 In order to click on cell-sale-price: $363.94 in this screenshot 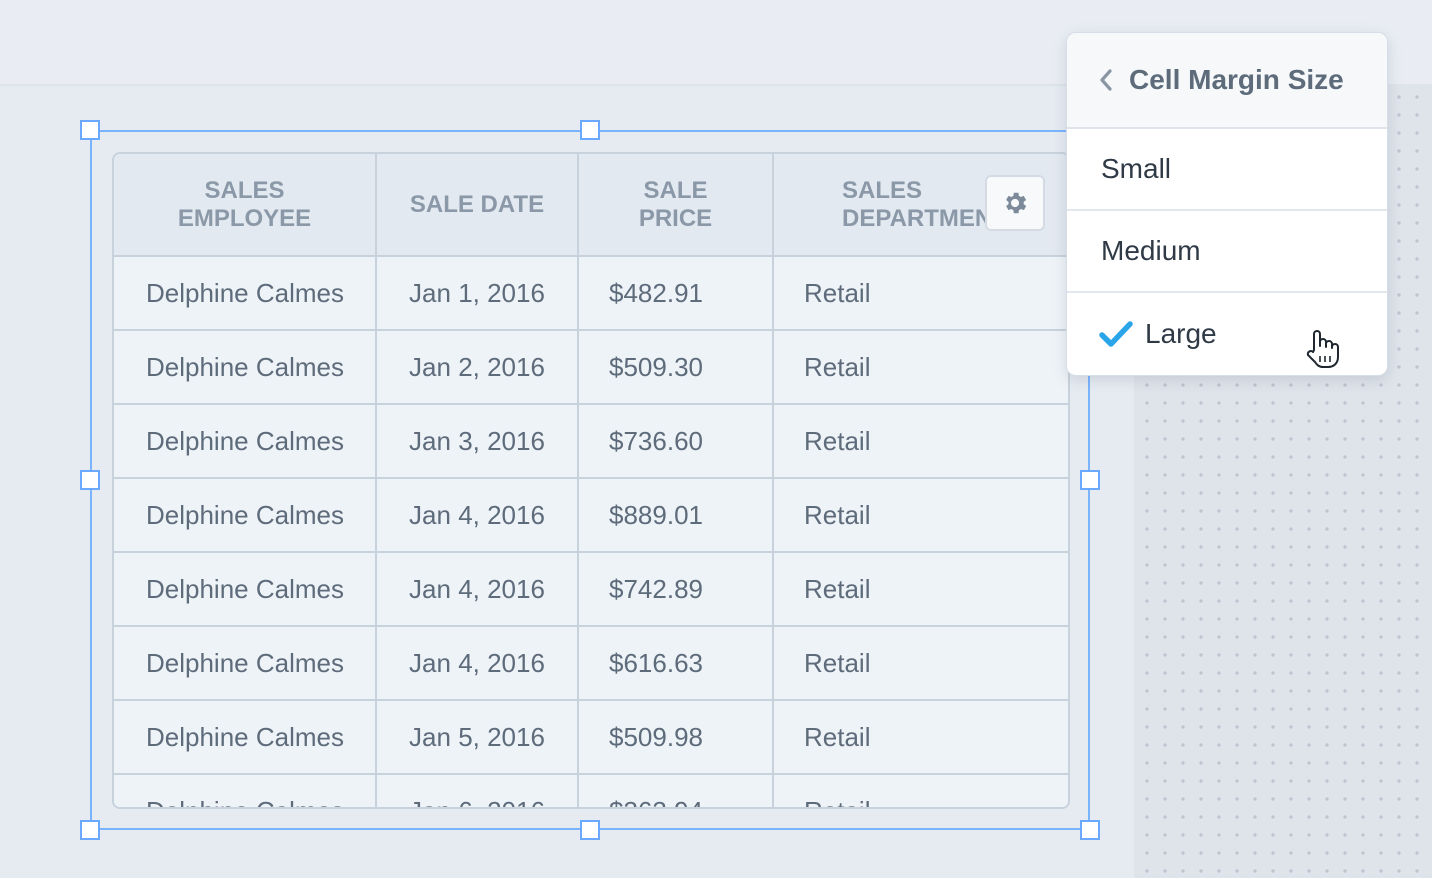, I will do `click(676, 790)`.